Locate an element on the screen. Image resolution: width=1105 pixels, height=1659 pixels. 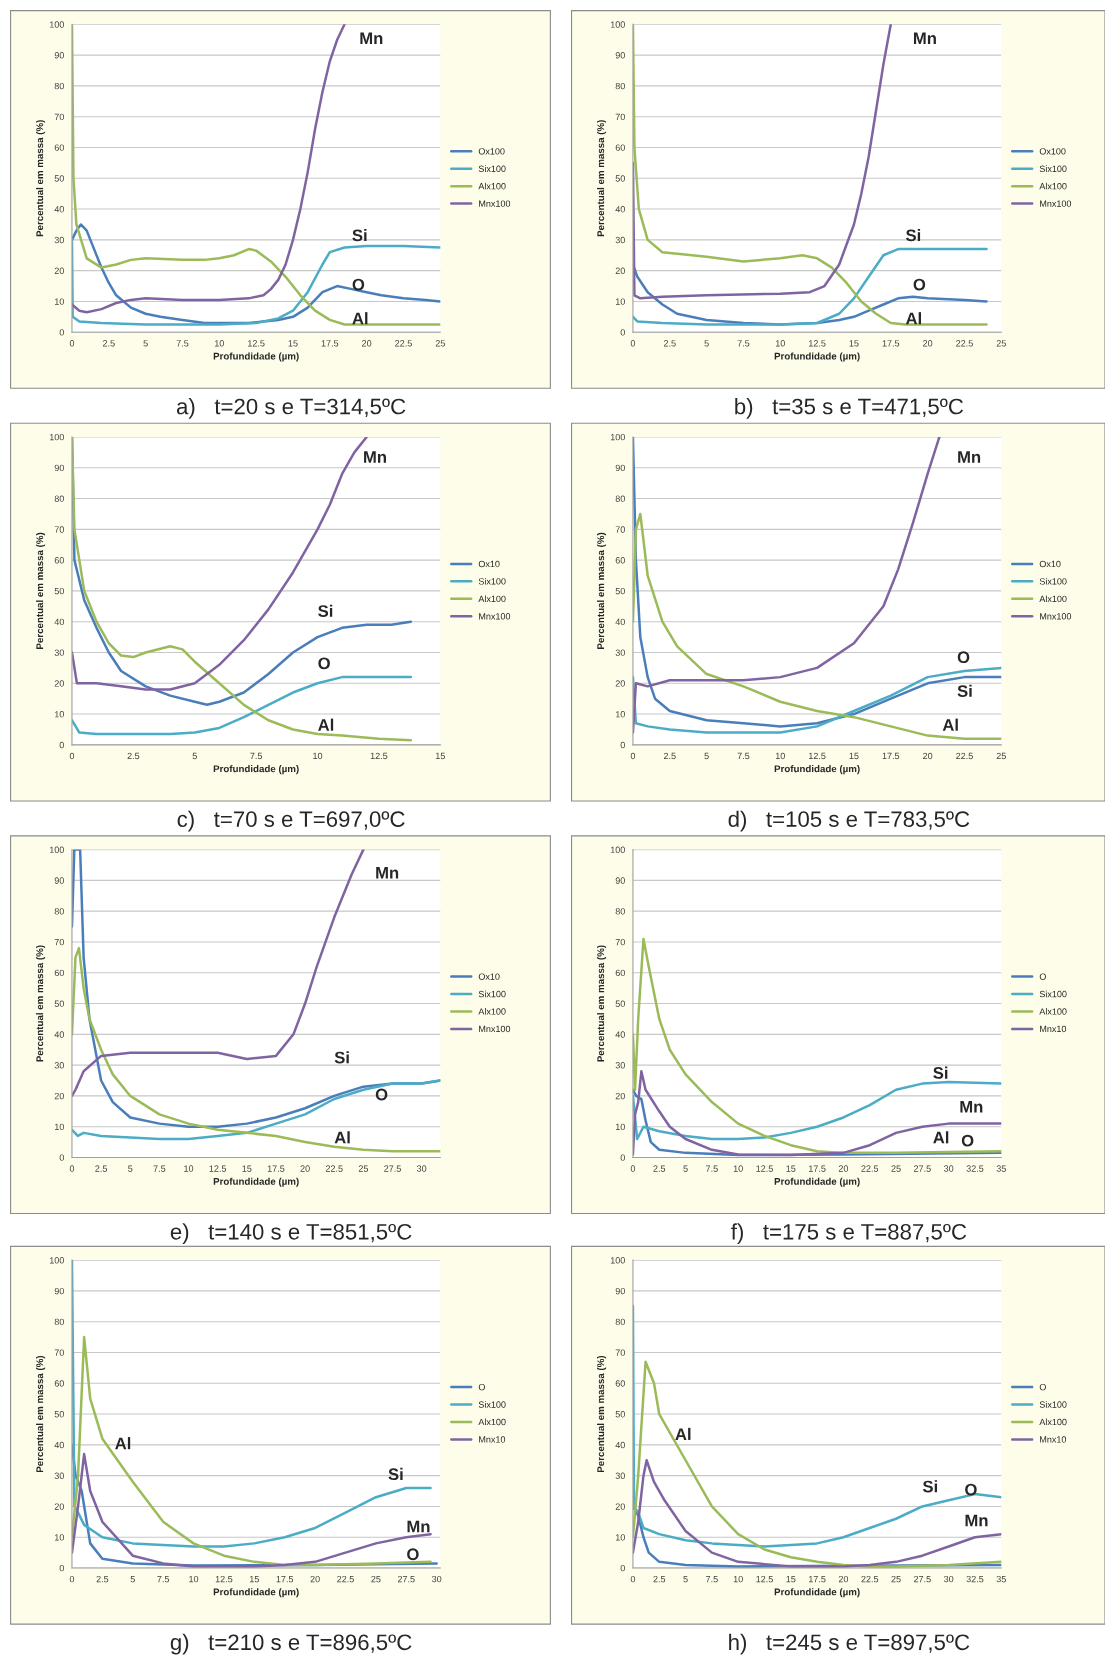
x-axis-title: Profundidade (µm) is located at coordinates (817, 357).